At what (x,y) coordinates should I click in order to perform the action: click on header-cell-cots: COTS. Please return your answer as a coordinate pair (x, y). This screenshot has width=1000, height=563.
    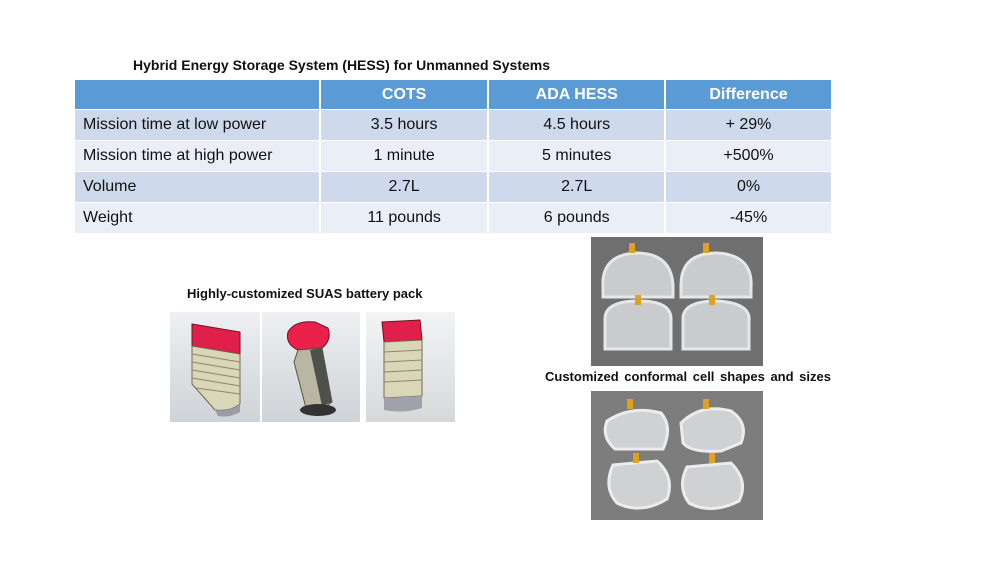
    Looking at the image, I should click on (404, 95).